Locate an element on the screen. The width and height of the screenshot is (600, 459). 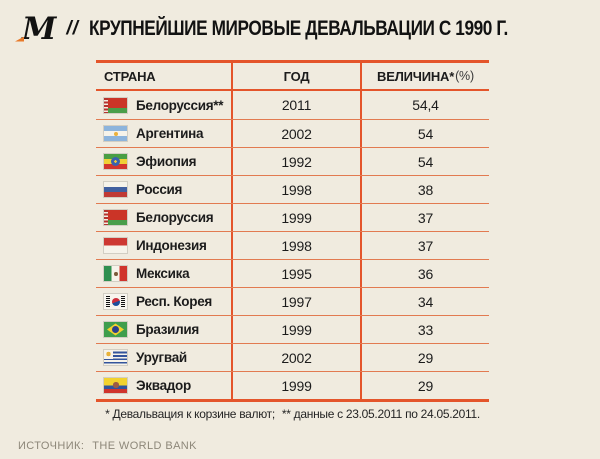
year-value: 1992 is located at coordinates (296, 161).